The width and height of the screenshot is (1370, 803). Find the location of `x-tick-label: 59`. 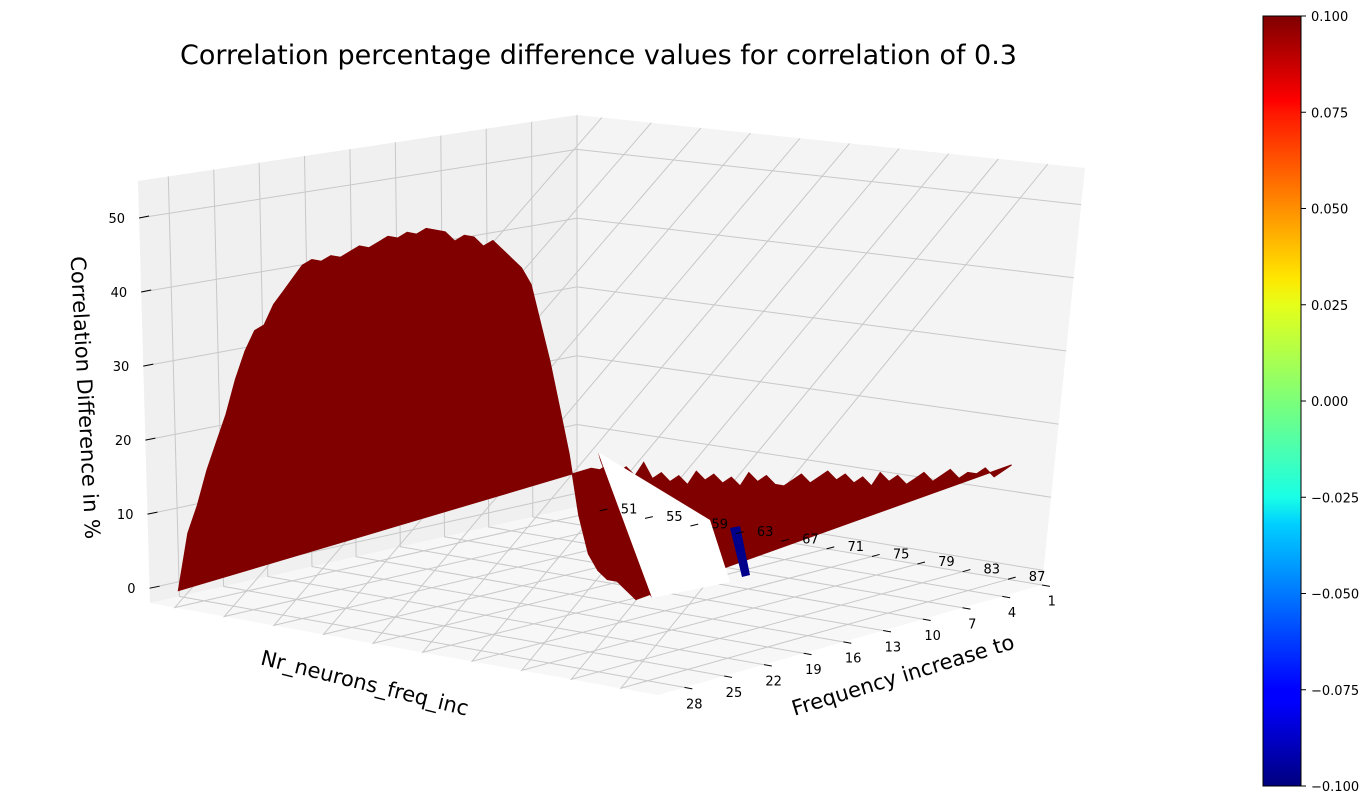

x-tick-label: 59 is located at coordinates (719, 524).